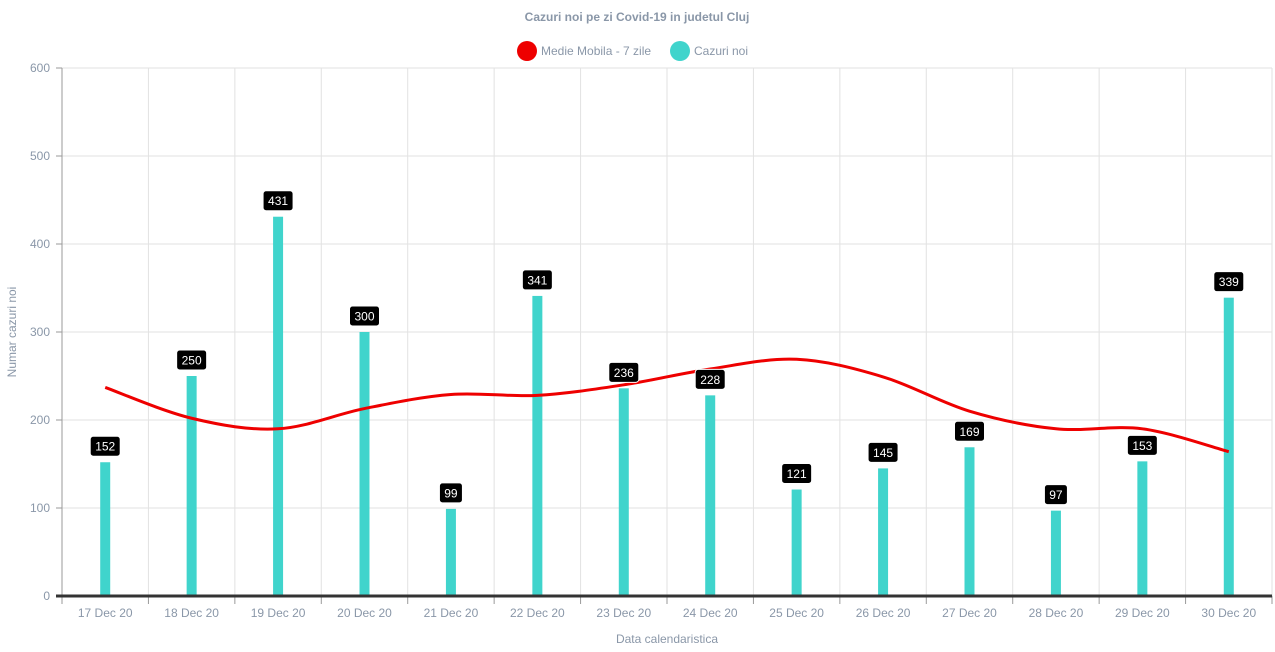 The width and height of the screenshot is (1275, 652). I want to click on x-tick-label: 30 Dec 20, so click(1228, 613).